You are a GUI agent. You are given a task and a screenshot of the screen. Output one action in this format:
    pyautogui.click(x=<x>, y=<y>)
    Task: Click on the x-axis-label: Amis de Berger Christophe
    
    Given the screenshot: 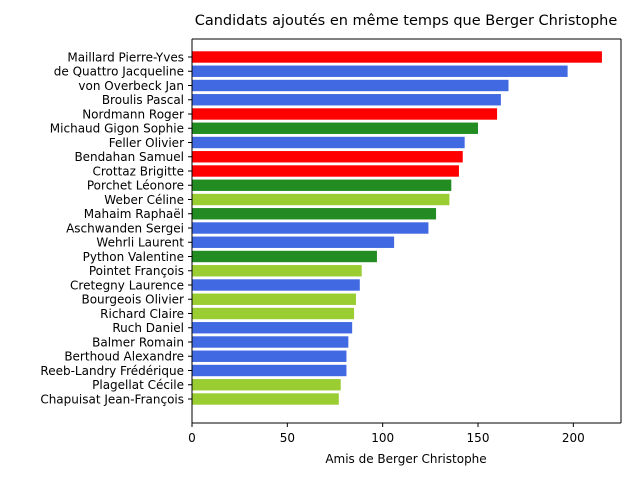 What is the action you would take?
    pyautogui.click(x=405, y=459)
    